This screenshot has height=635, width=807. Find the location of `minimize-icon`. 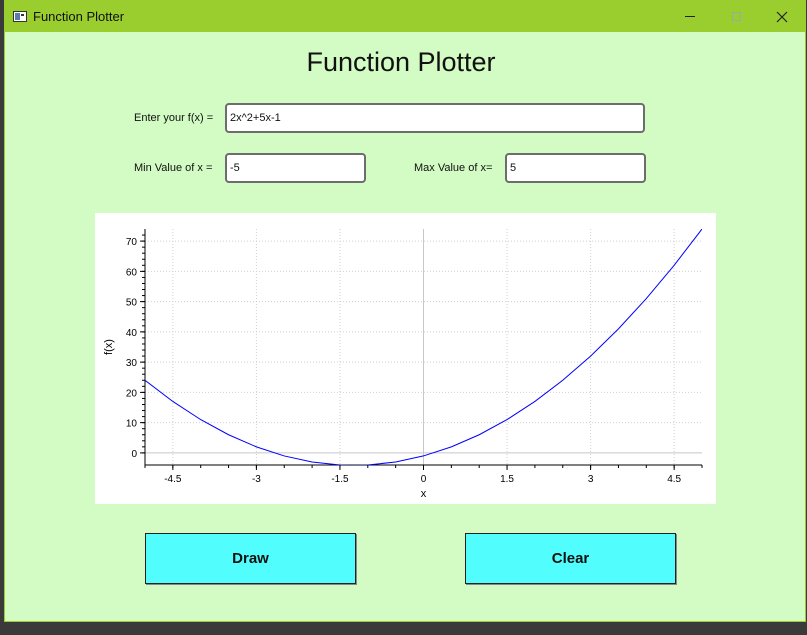

minimize-icon is located at coordinates (690, 16).